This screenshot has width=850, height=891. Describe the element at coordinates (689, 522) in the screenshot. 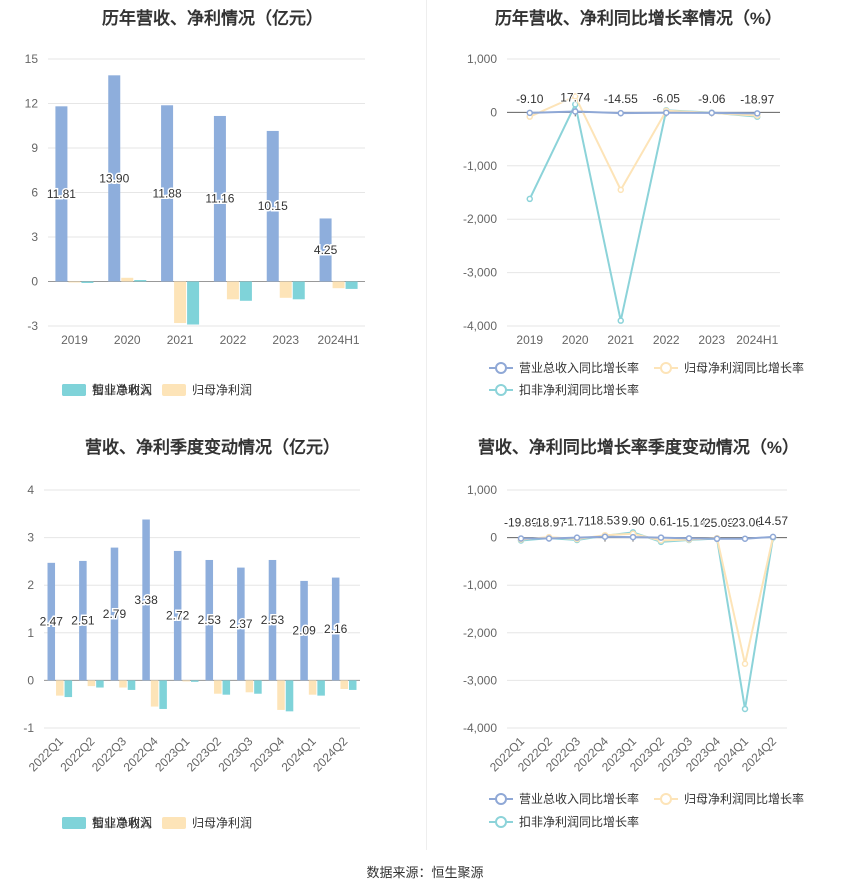

I see `data-label: -15.14` at that location.